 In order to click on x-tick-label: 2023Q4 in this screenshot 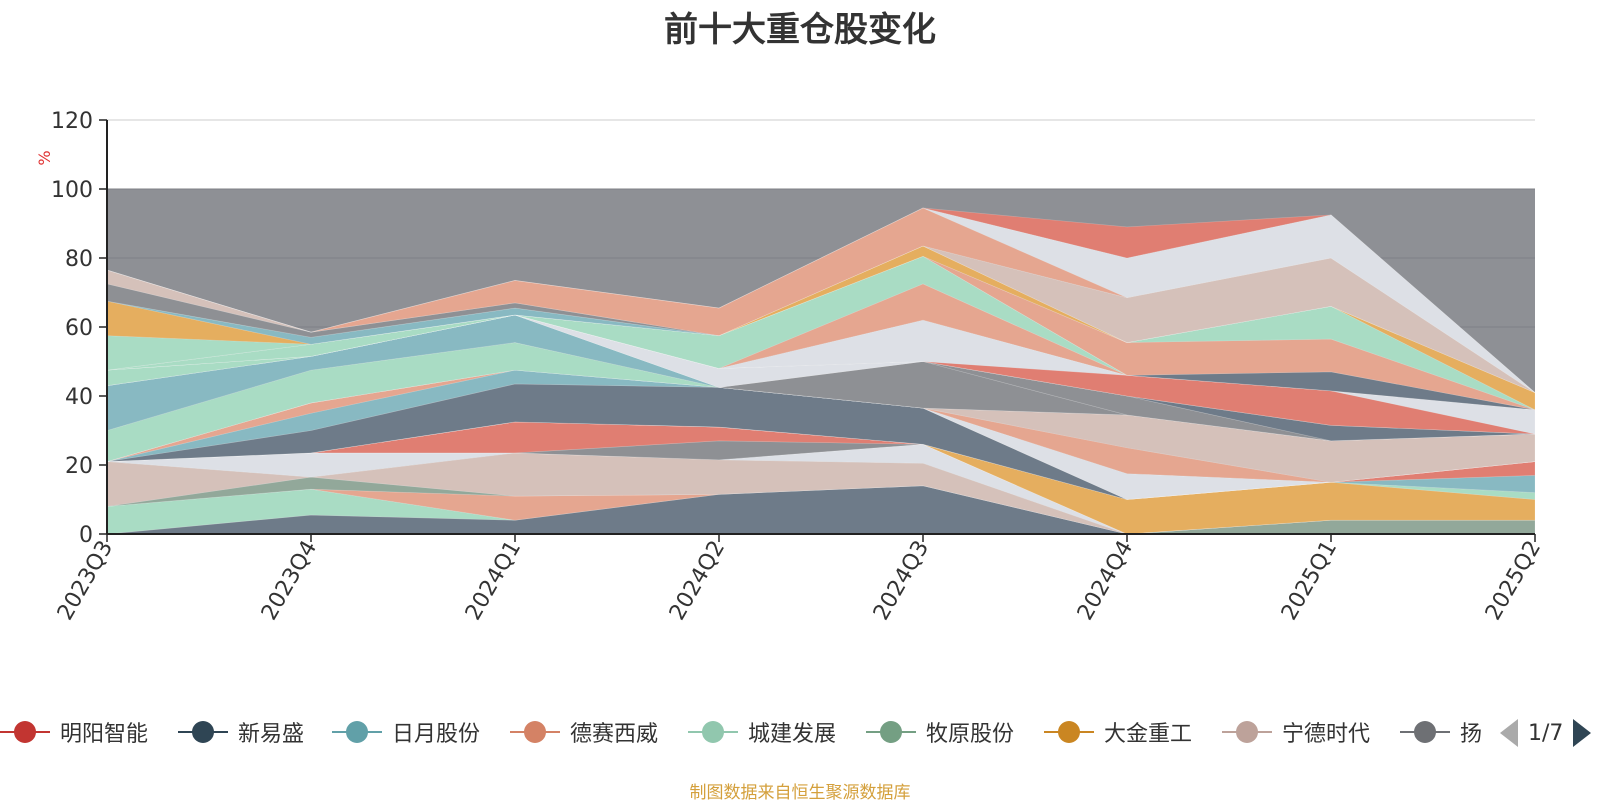, I will do `click(289, 581)`.